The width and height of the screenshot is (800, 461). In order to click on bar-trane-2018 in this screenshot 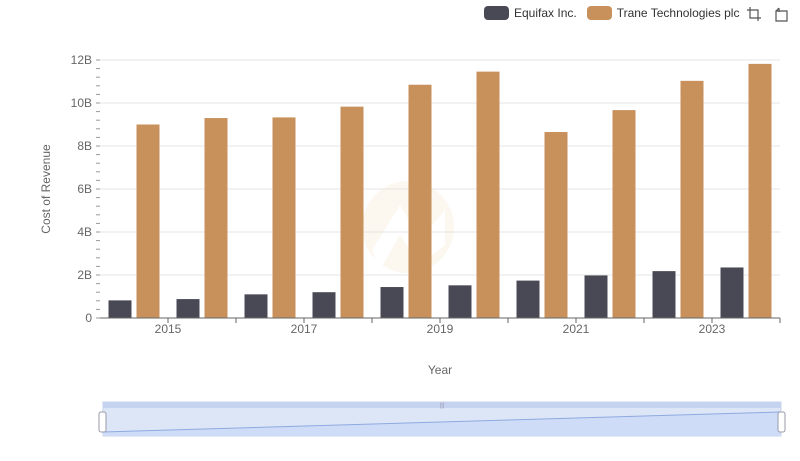, I will do `click(420, 201)`.